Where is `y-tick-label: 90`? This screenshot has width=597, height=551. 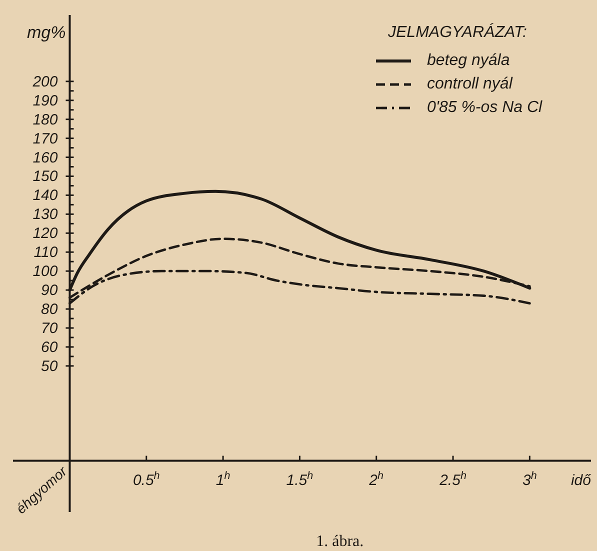 y-tick-label: 90 is located at coordinates (49, 291).